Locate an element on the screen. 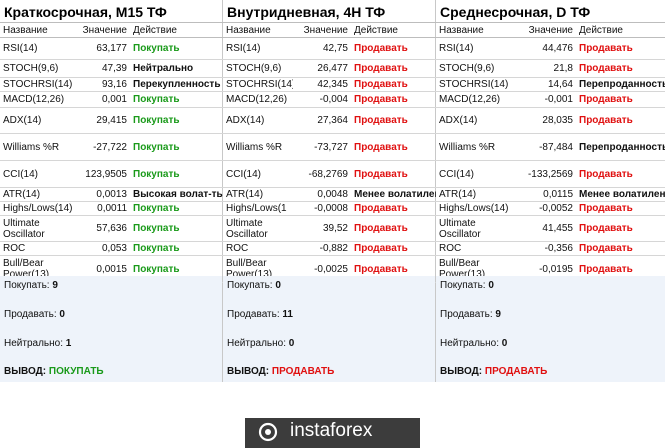 Image resolution: width=665 pixels, height=448 pixels. indicator-value: 42,345 is located at coordinates (322, 84).